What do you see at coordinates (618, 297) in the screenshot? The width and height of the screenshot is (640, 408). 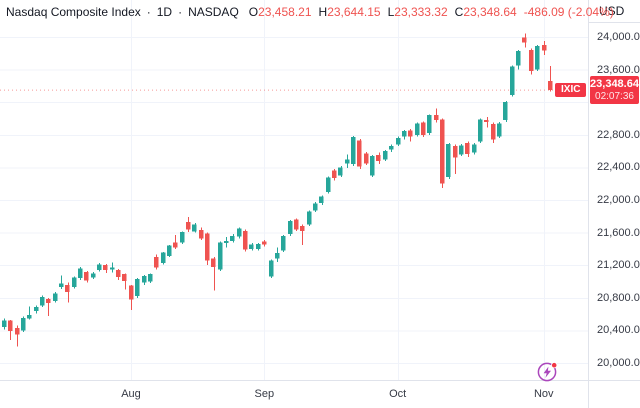 I see `price-scale-label: 20,800.00` at bounding box center [618, 297].